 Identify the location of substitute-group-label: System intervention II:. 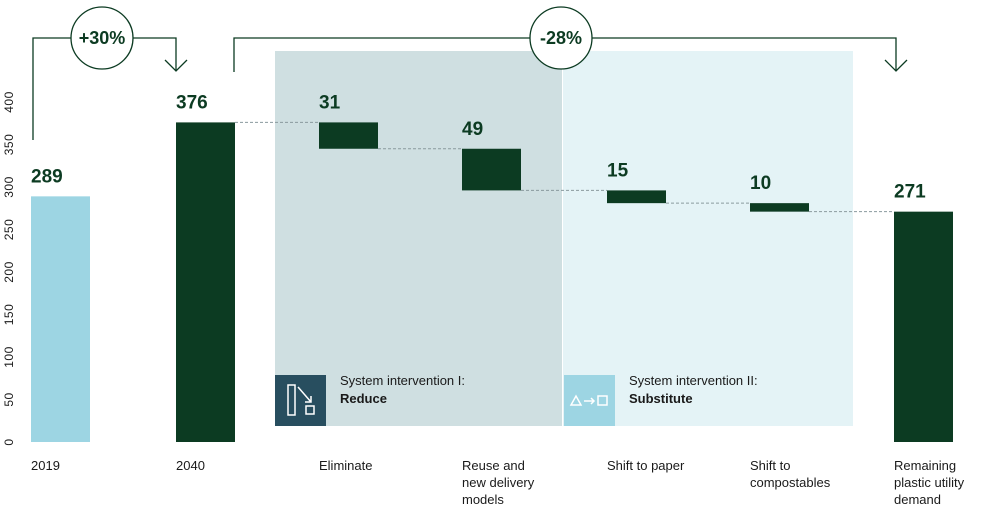
(693, 380).